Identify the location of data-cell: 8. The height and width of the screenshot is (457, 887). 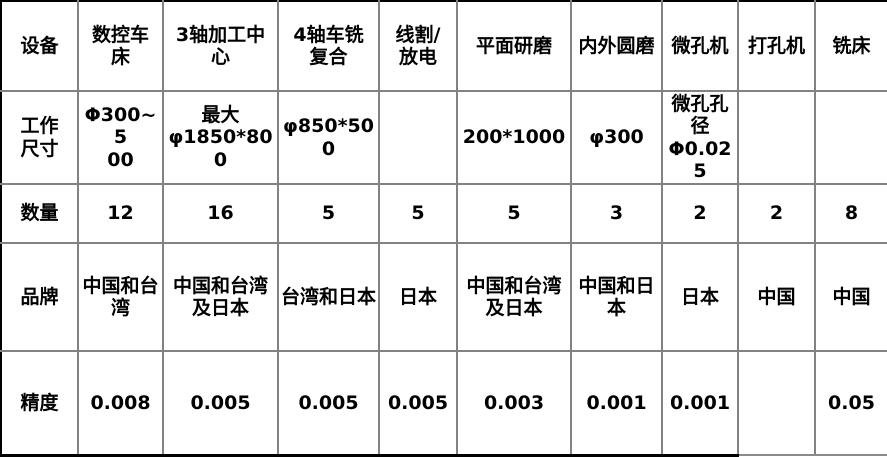
(850, 213).